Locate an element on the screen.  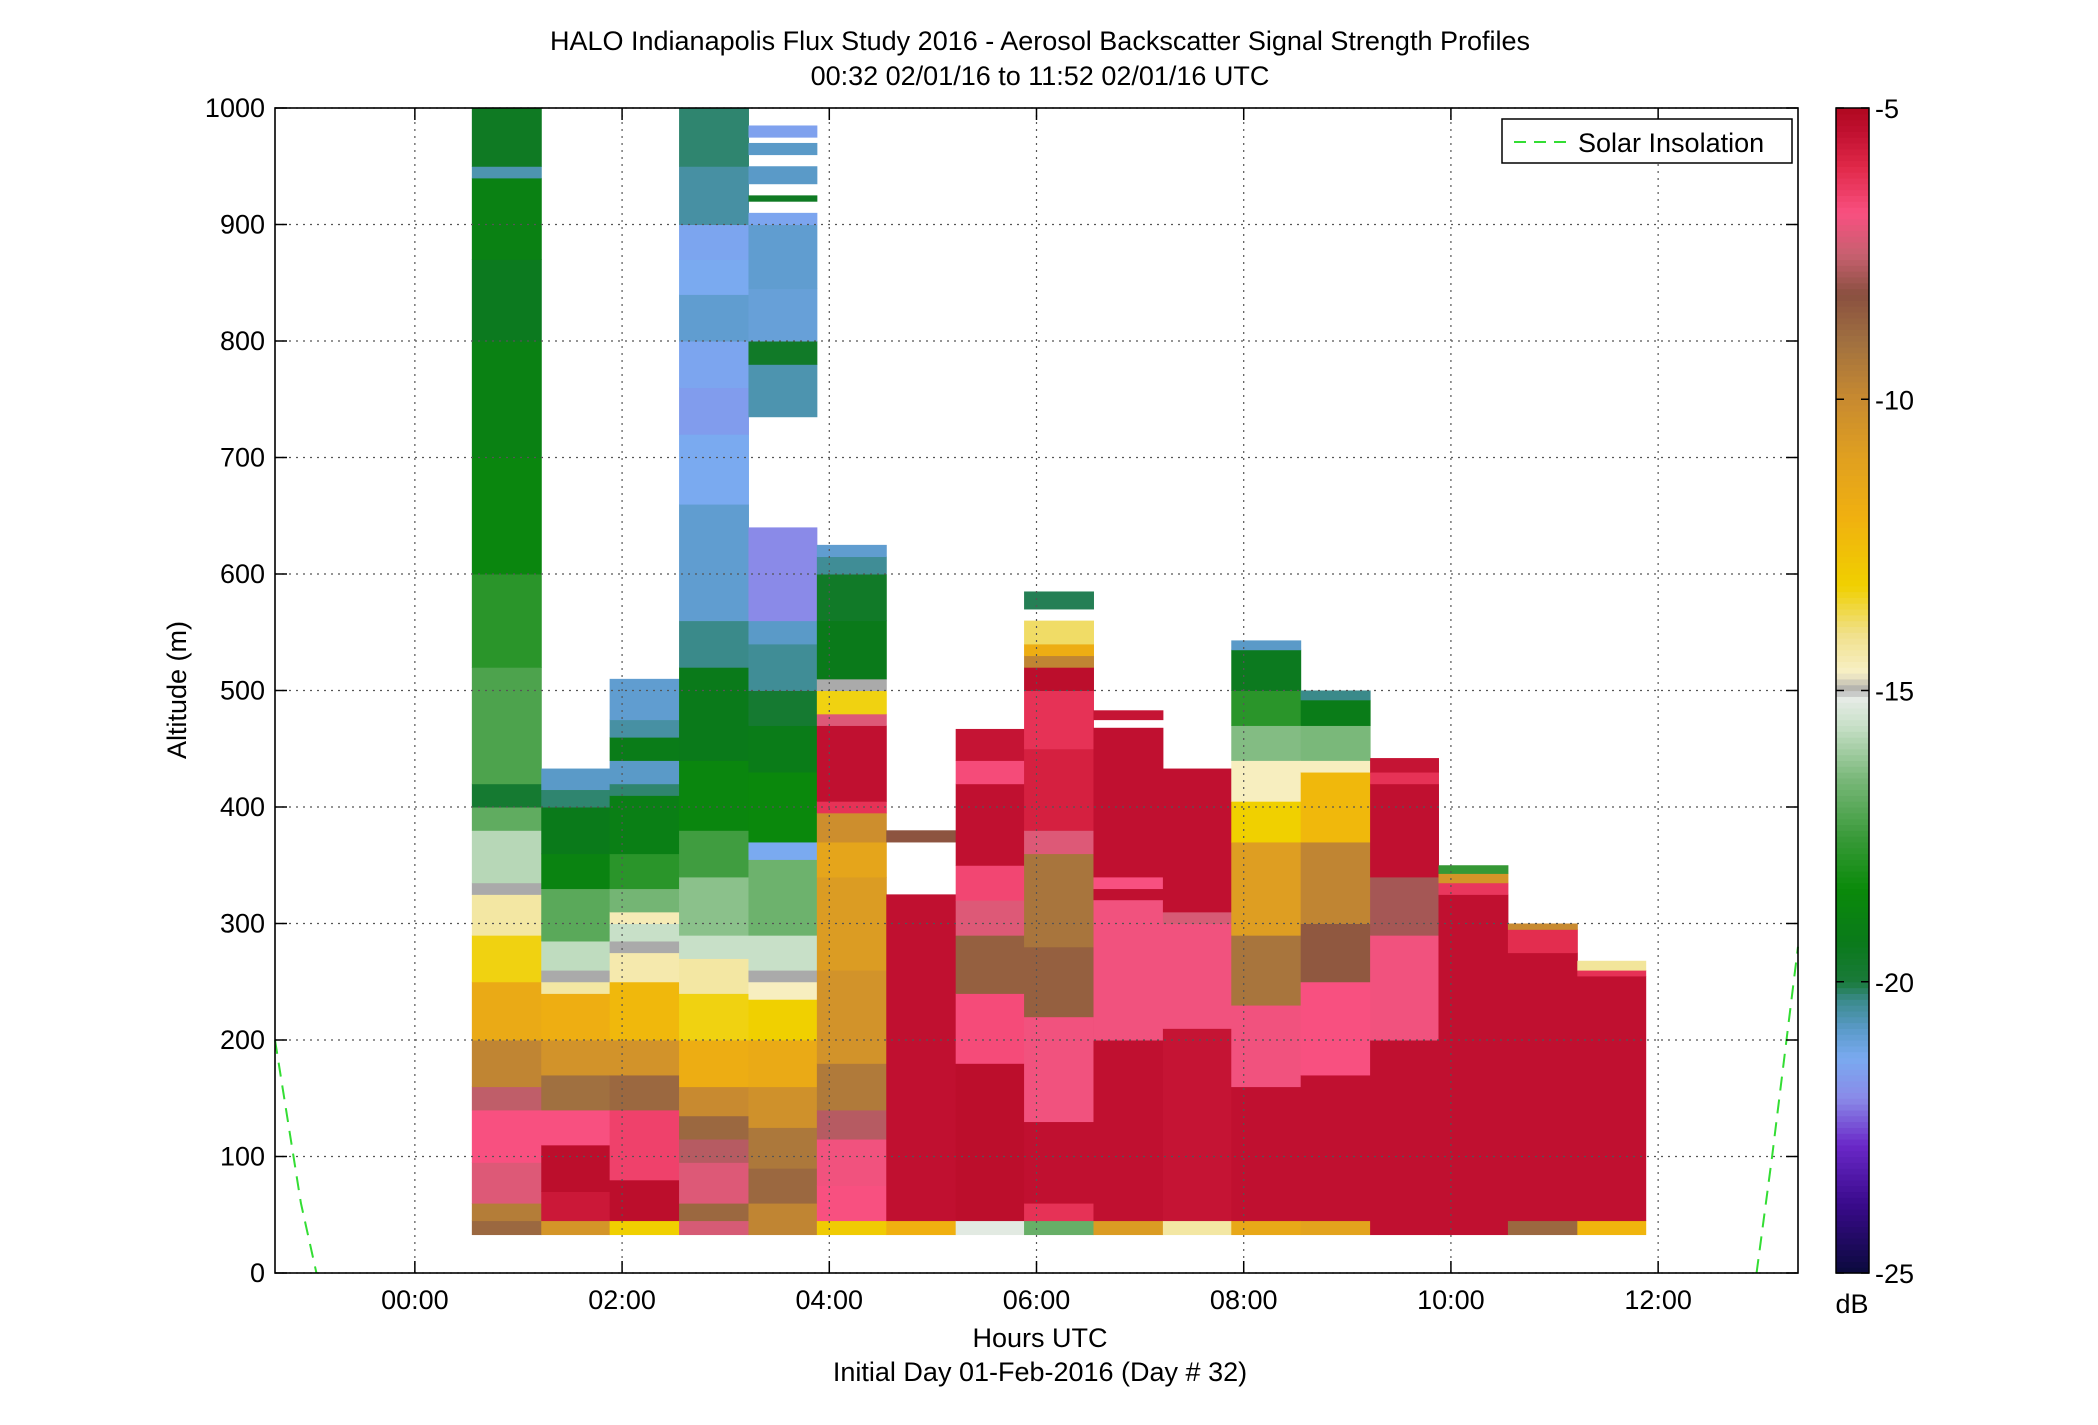
colorbar-tick-label: -15 is located at coordinates (1894, 692).